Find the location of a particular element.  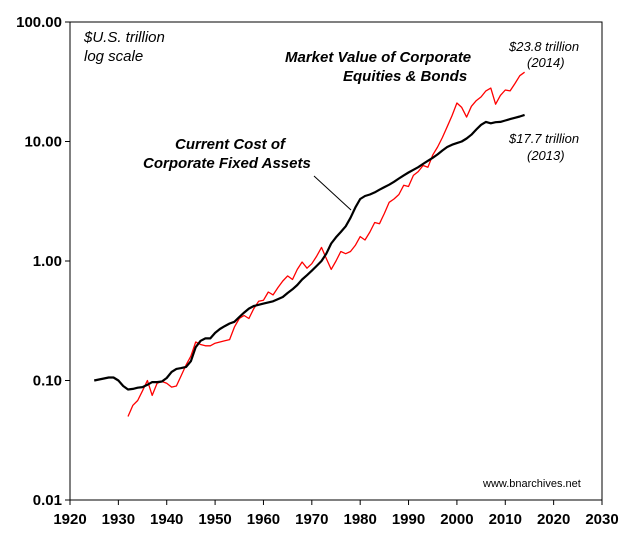

x-tick-label: 2030 is located at coordinates (601, 519).